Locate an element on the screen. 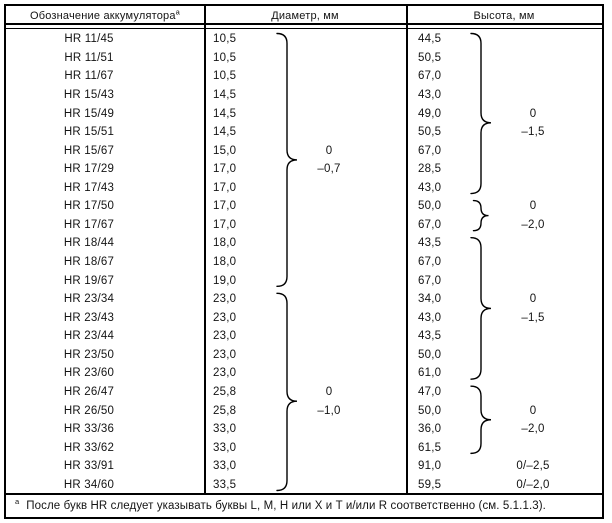 The height and width of the screenshot is (523, 612). designation-cell: HR 17/43 is located at coordinates (89, 187).